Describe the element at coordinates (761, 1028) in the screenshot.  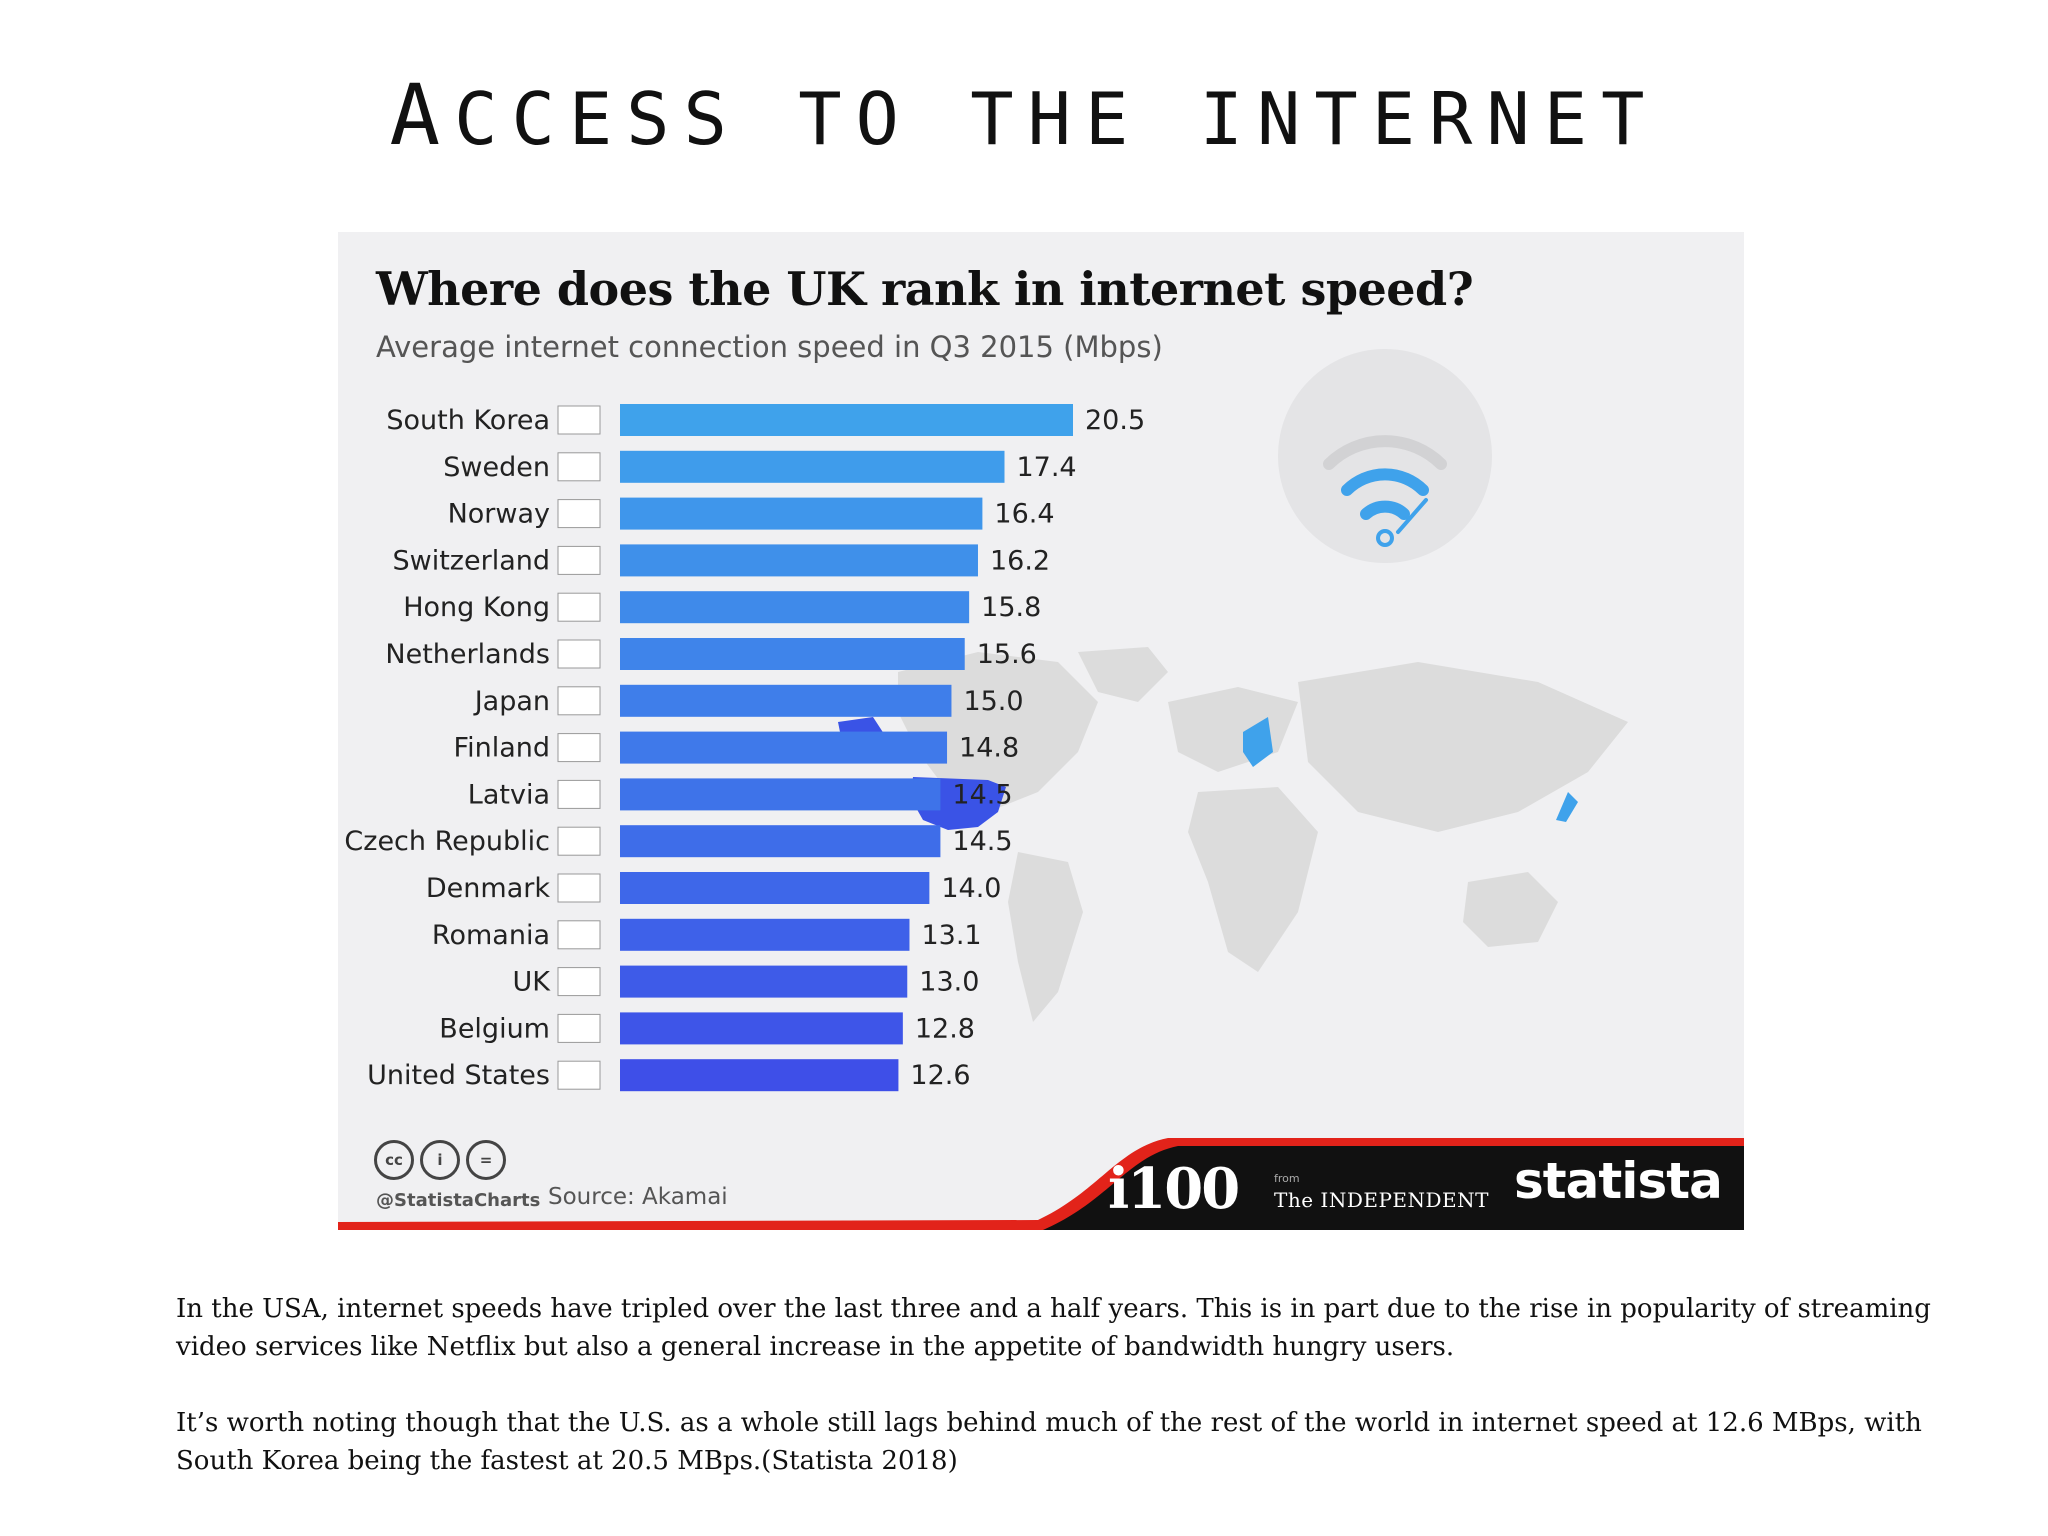
I see `bar-belgium` at that location.